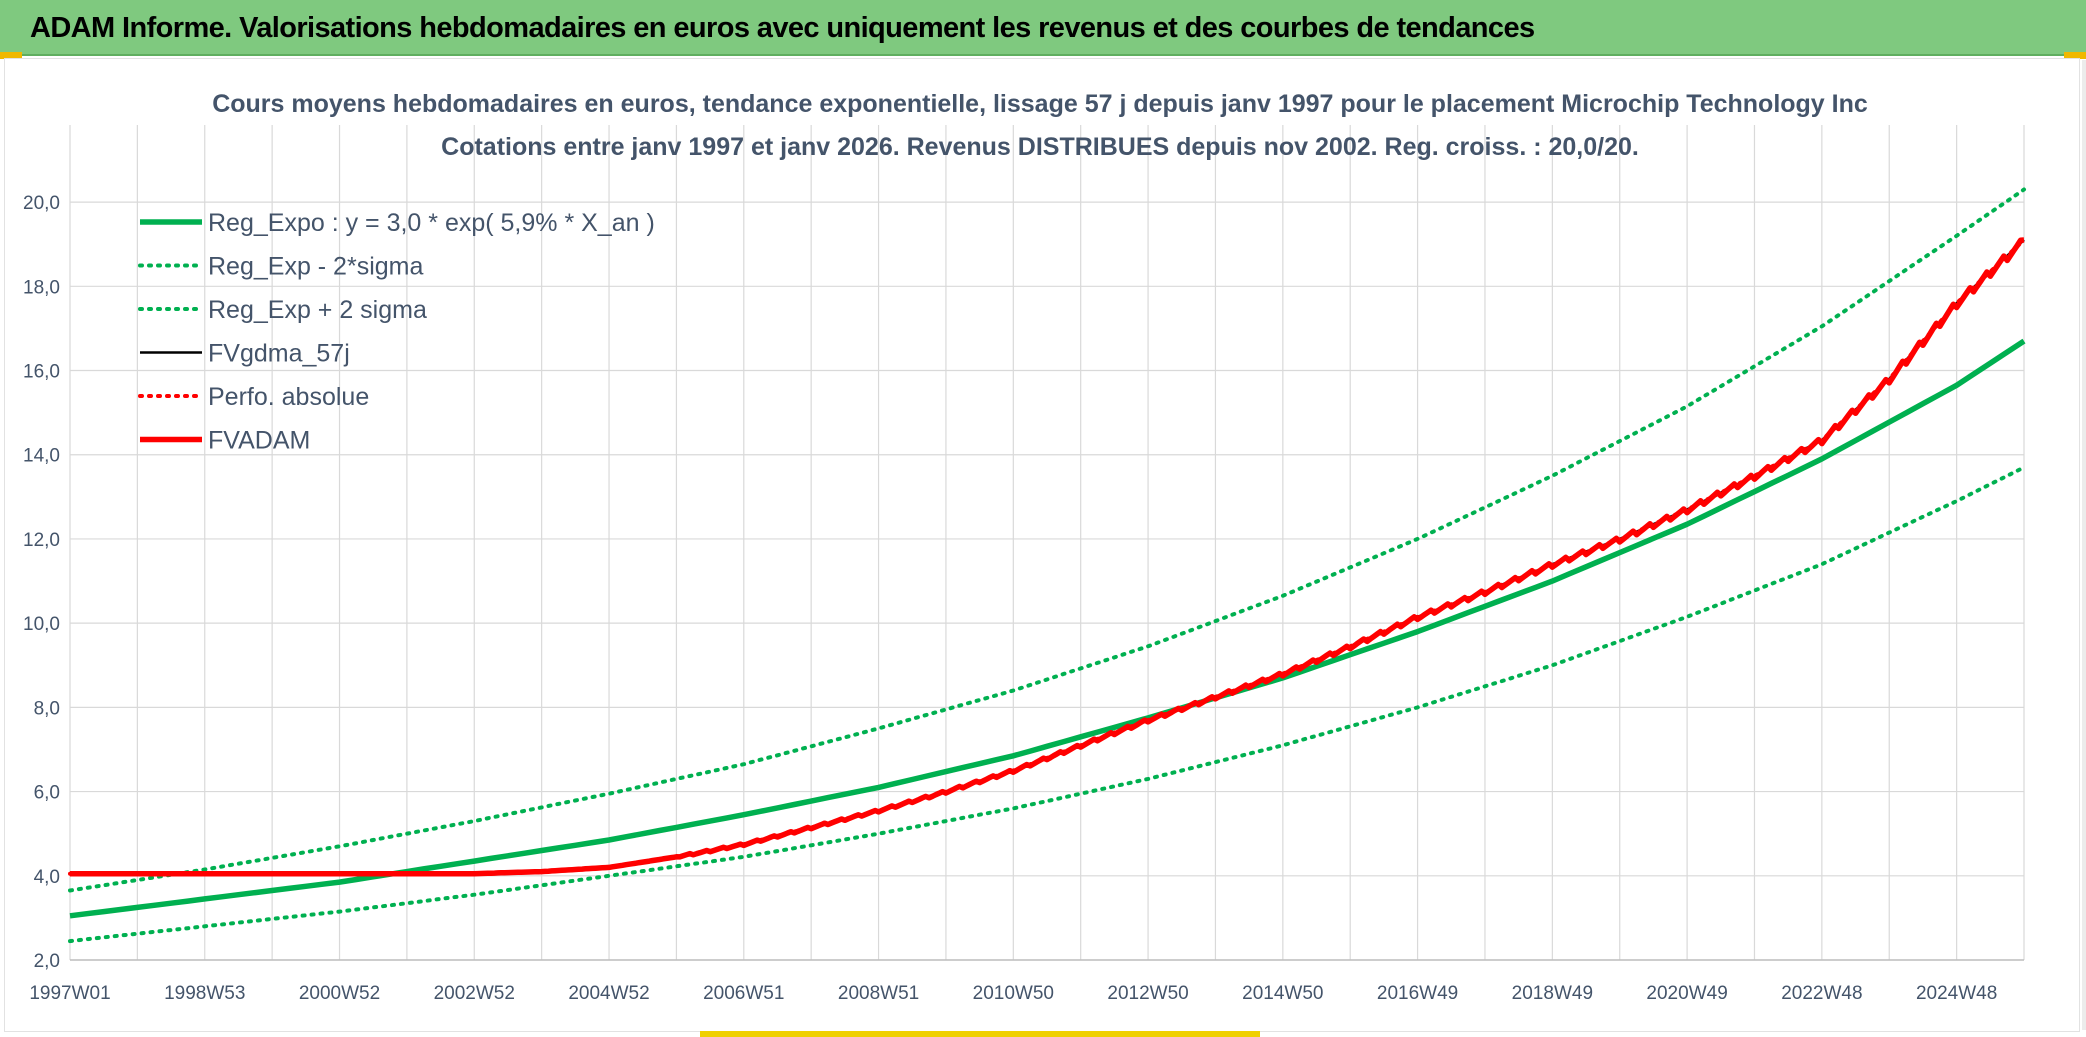 The height and width of the screenshot is (1037, 2086). I want to click on x-tick-label: 2018W49, so click(1552, 993).